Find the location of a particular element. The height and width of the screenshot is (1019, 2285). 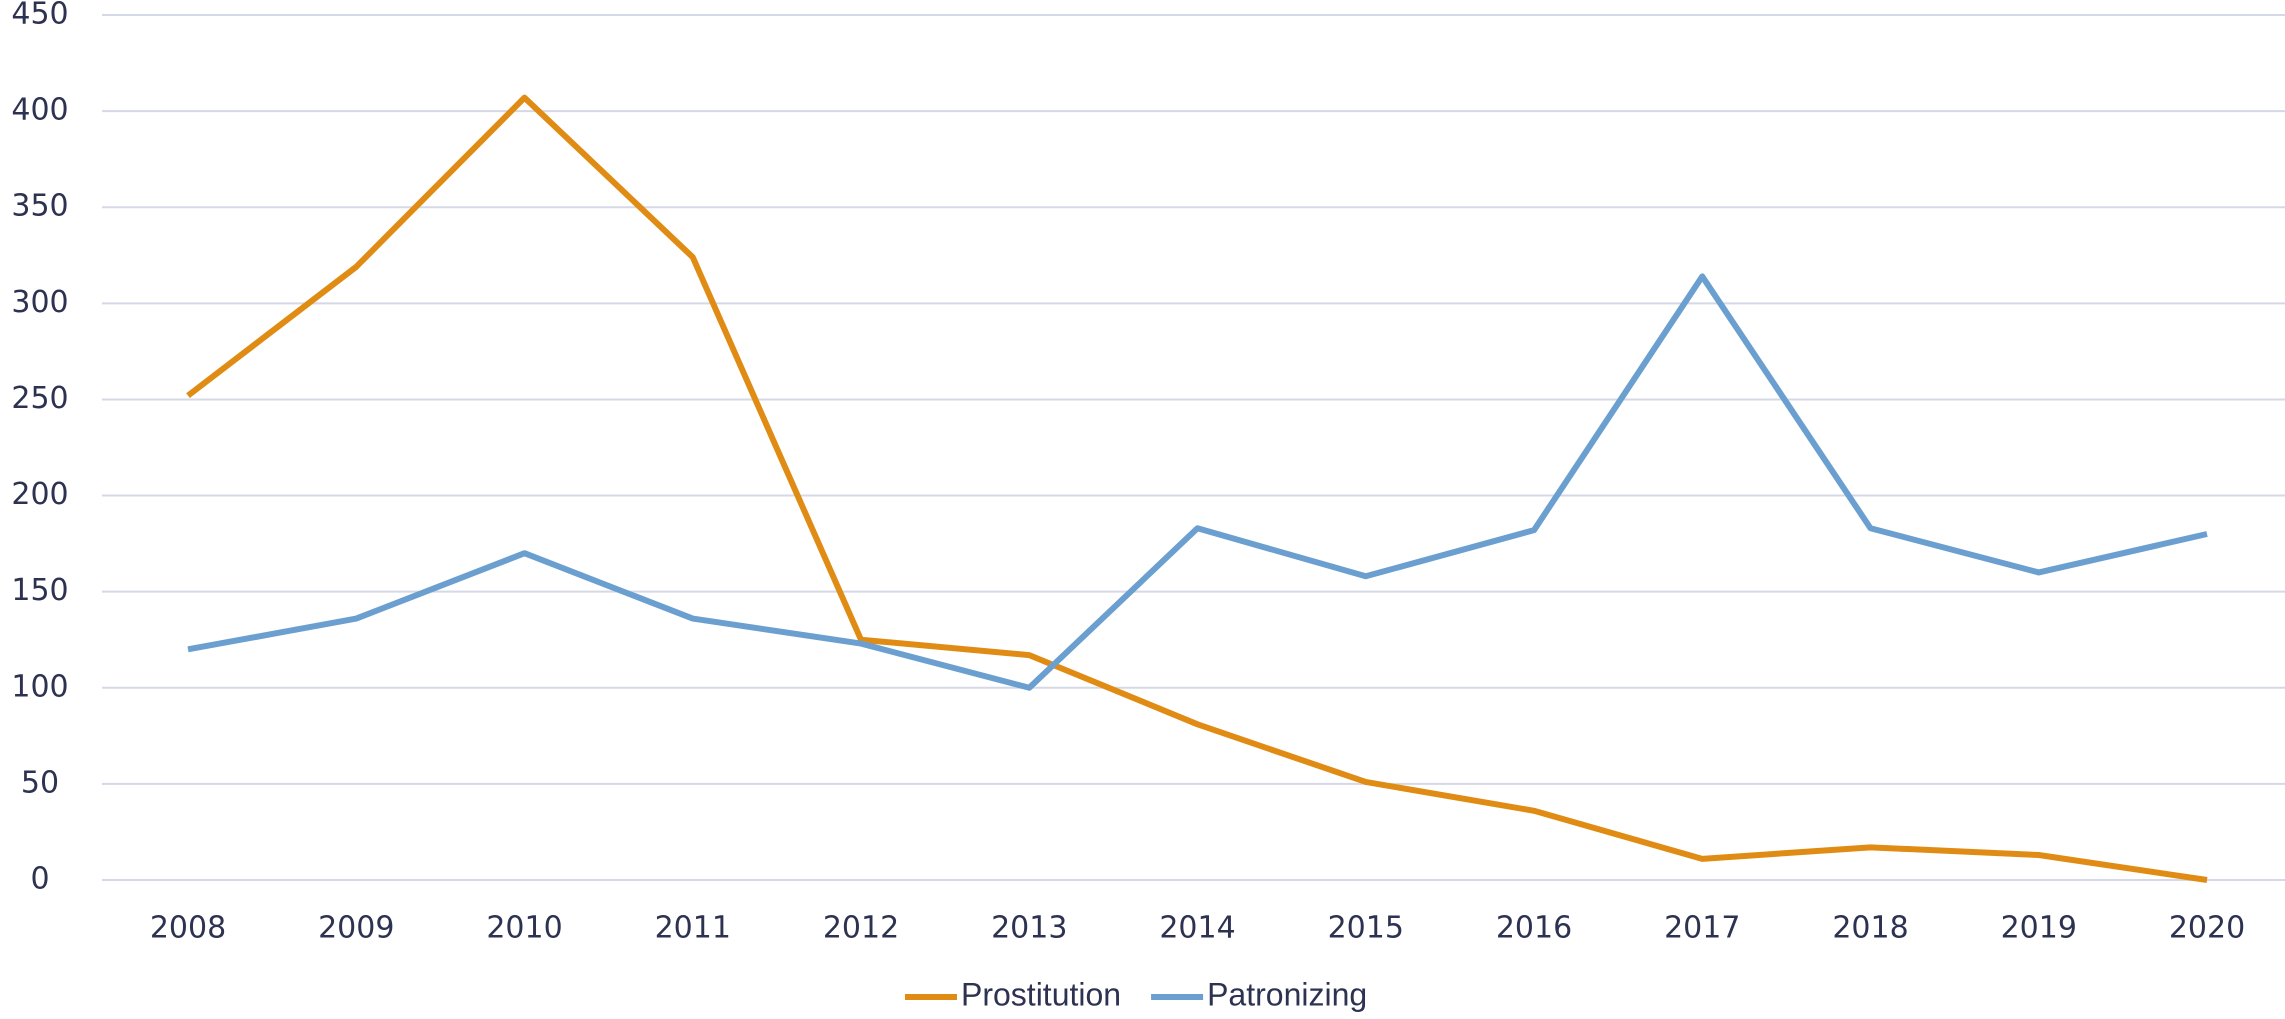

y-tick-label: 0 is located at coordinates (39, 879).